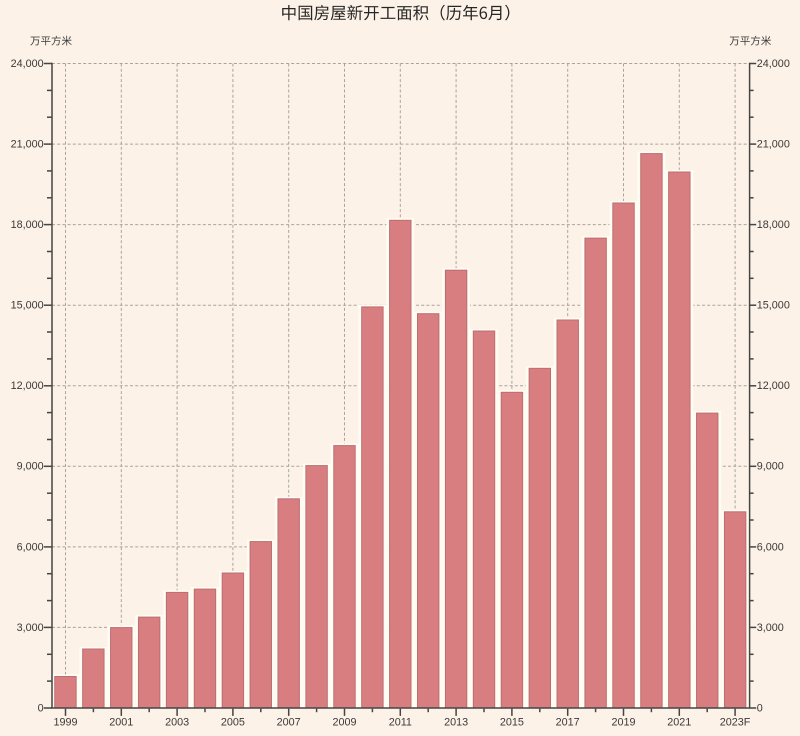  Describe the element at coordinates (735, 722) in the screenshot. I see `svg-text: 2023F` at that location.